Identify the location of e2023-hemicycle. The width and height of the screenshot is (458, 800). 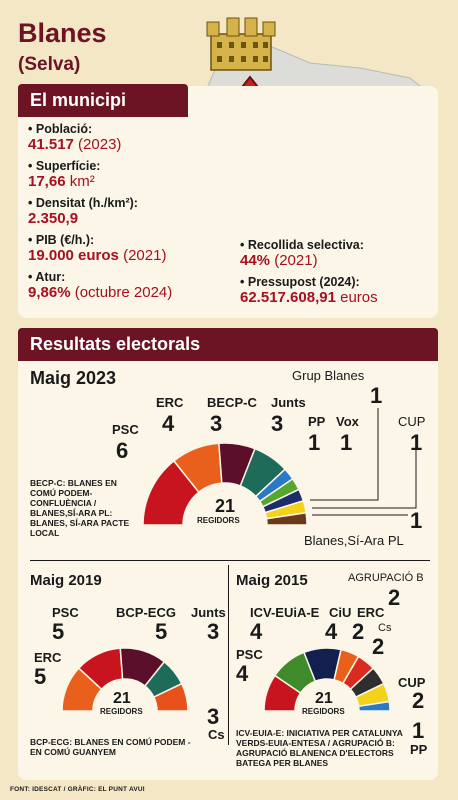
(225, 484).